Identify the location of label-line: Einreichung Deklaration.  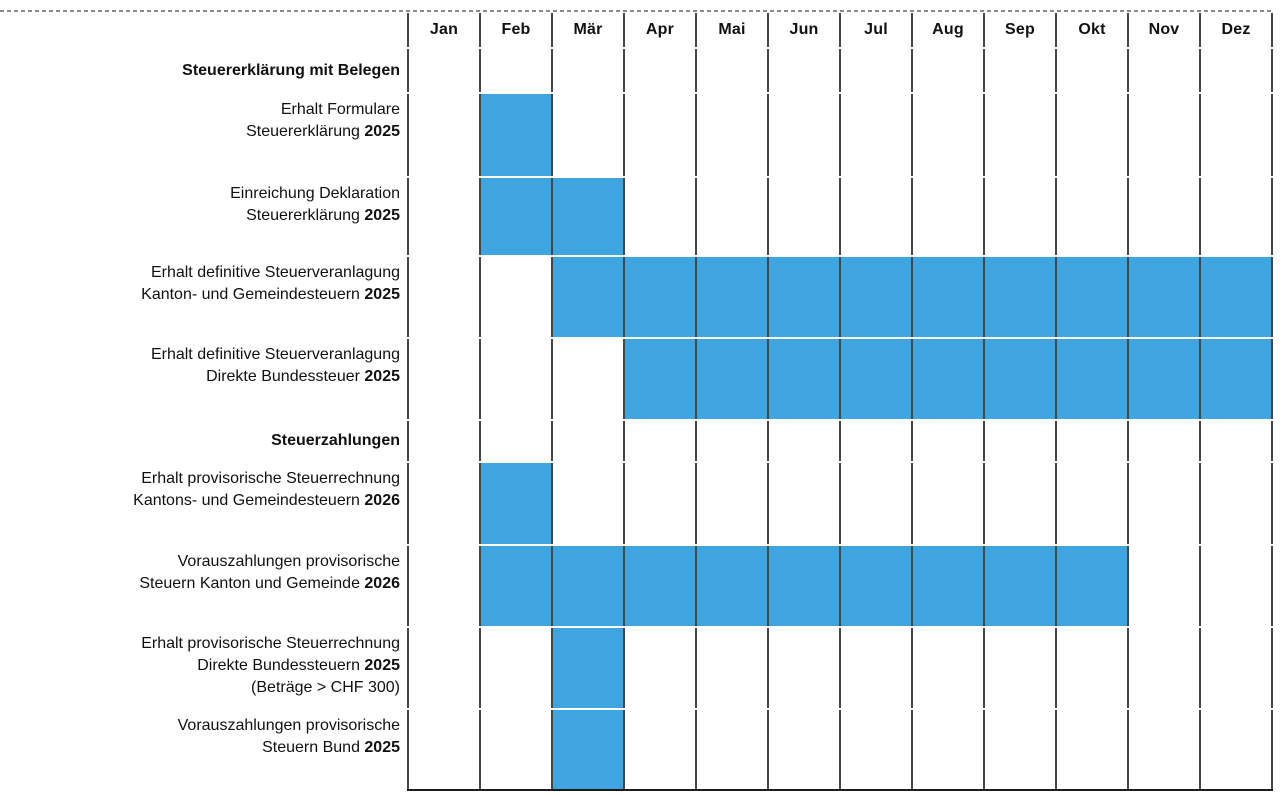
(315, 193).